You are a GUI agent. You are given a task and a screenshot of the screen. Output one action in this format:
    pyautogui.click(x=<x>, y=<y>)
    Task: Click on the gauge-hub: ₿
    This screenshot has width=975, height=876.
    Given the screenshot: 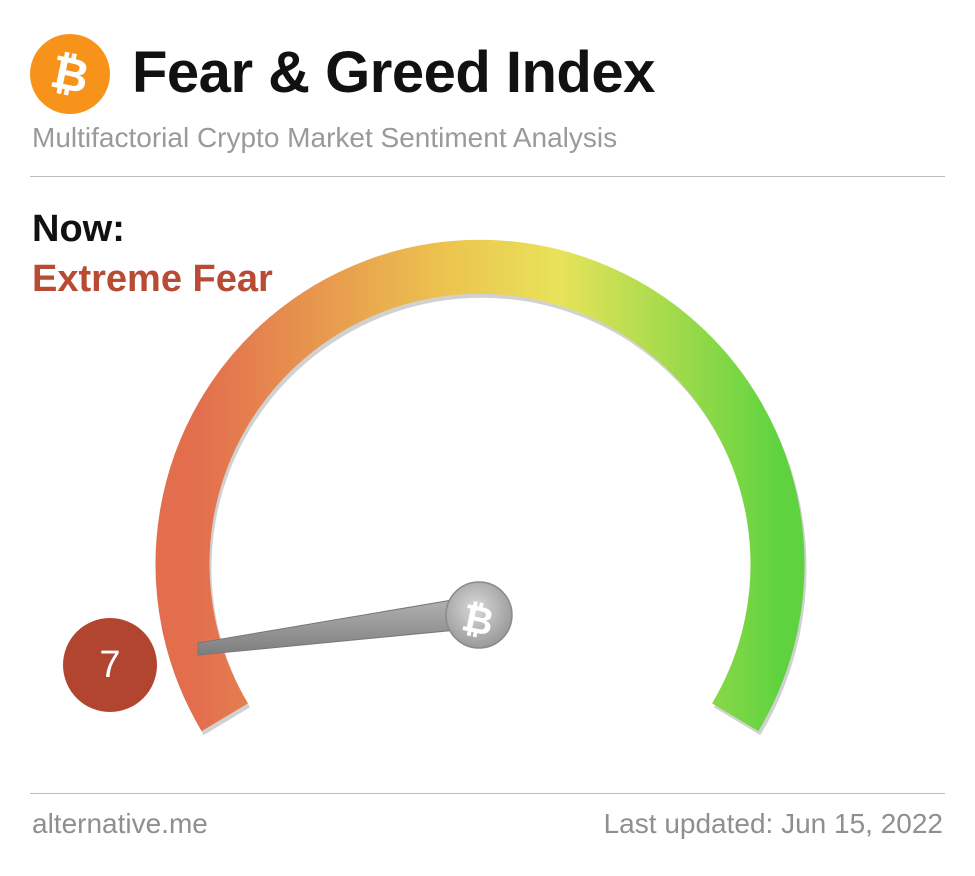 What is the action you would take?
    pyautogui.click(x=479, y=615)
    